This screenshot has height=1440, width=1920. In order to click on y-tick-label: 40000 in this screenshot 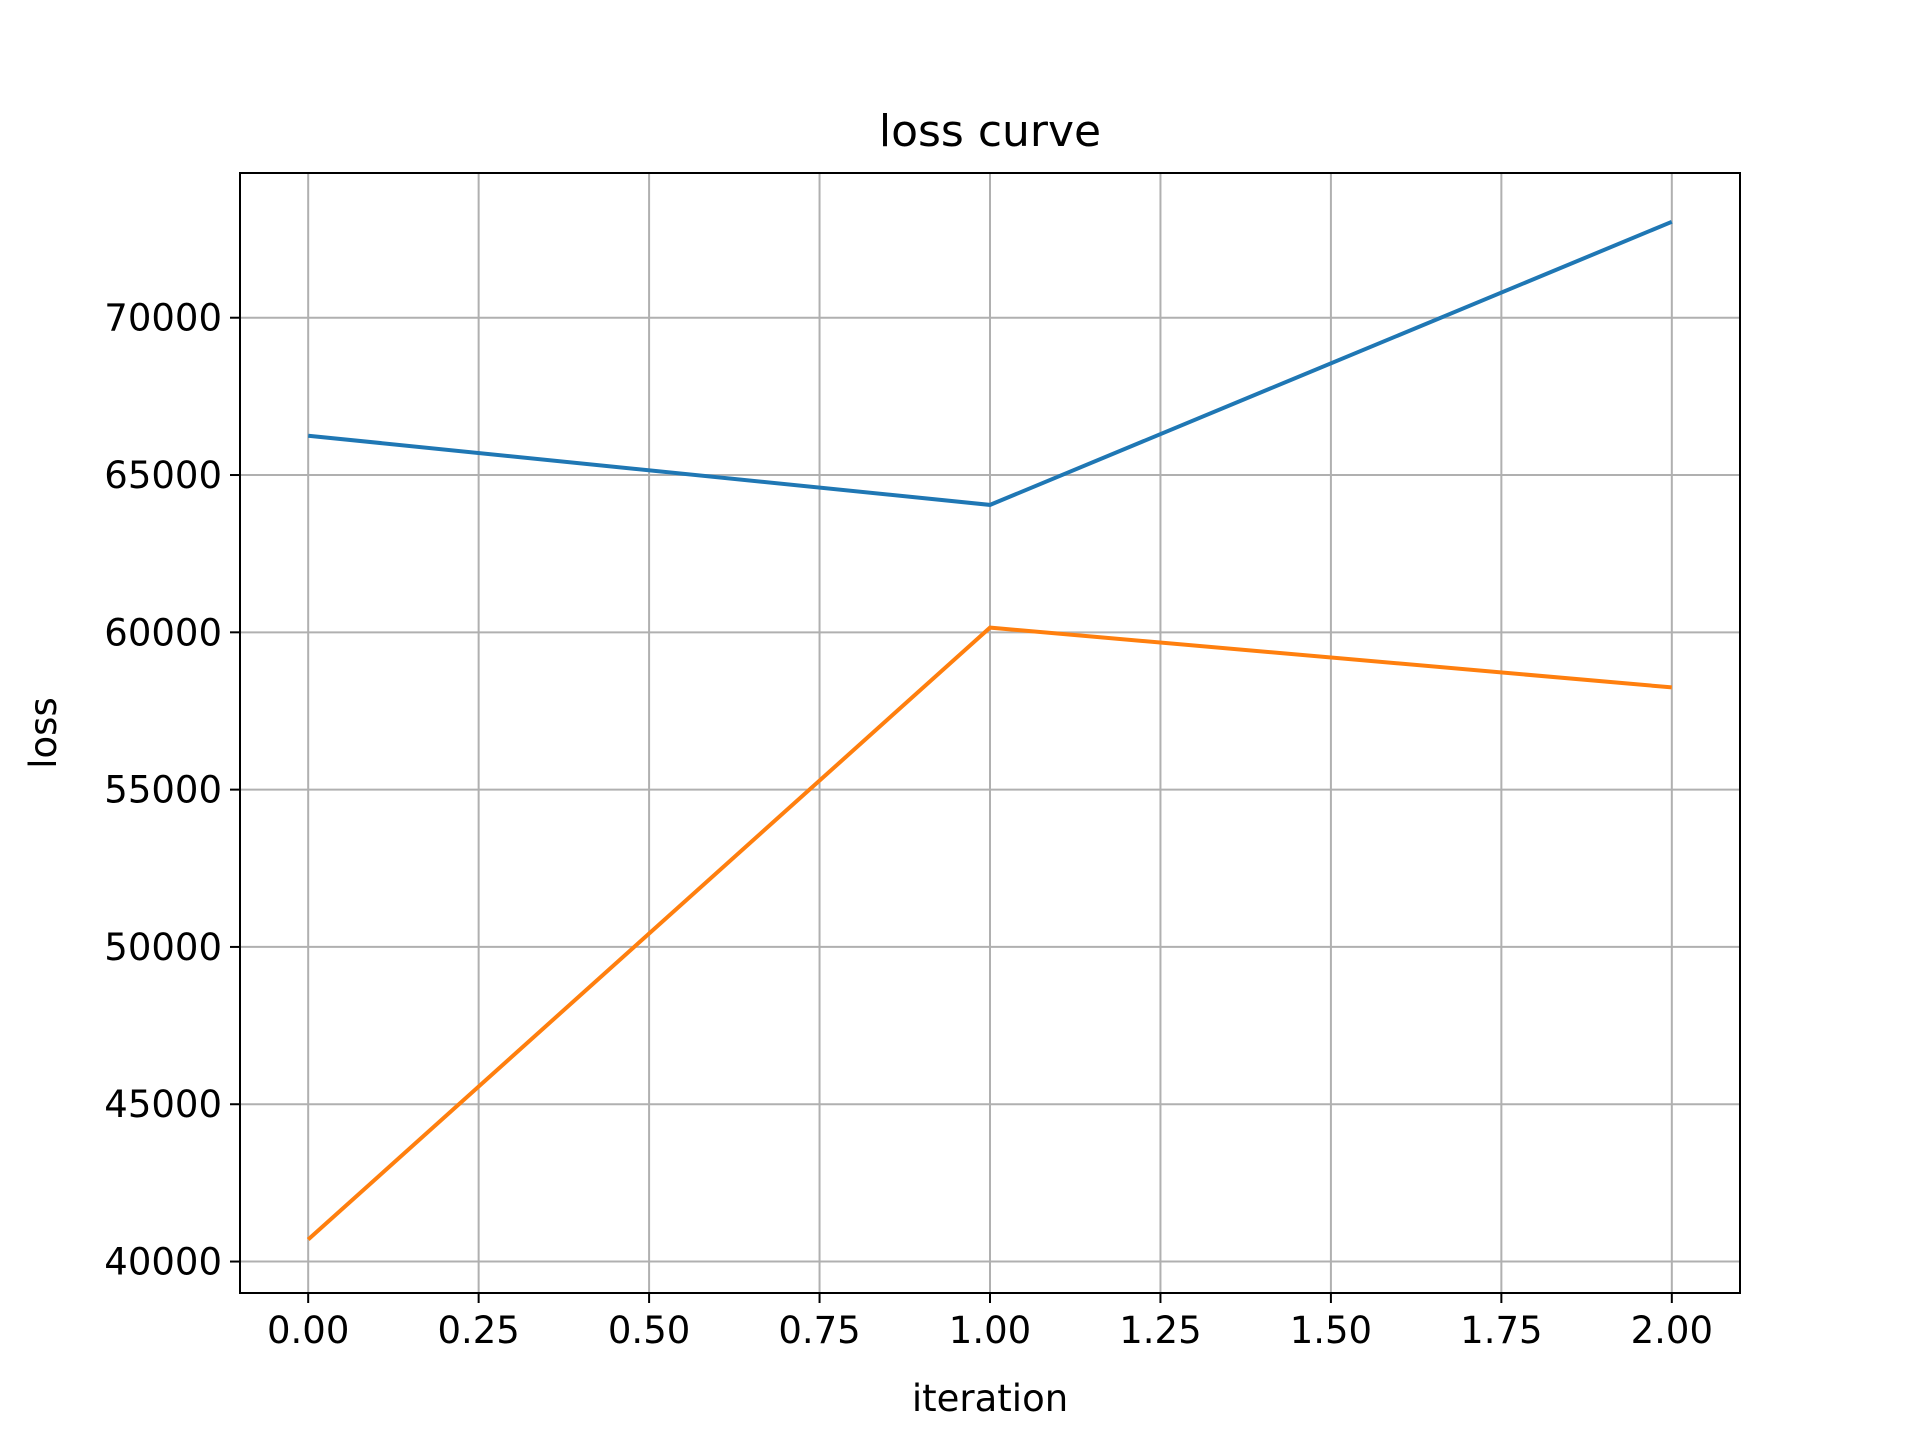, I will do `click(163, 1262)`.